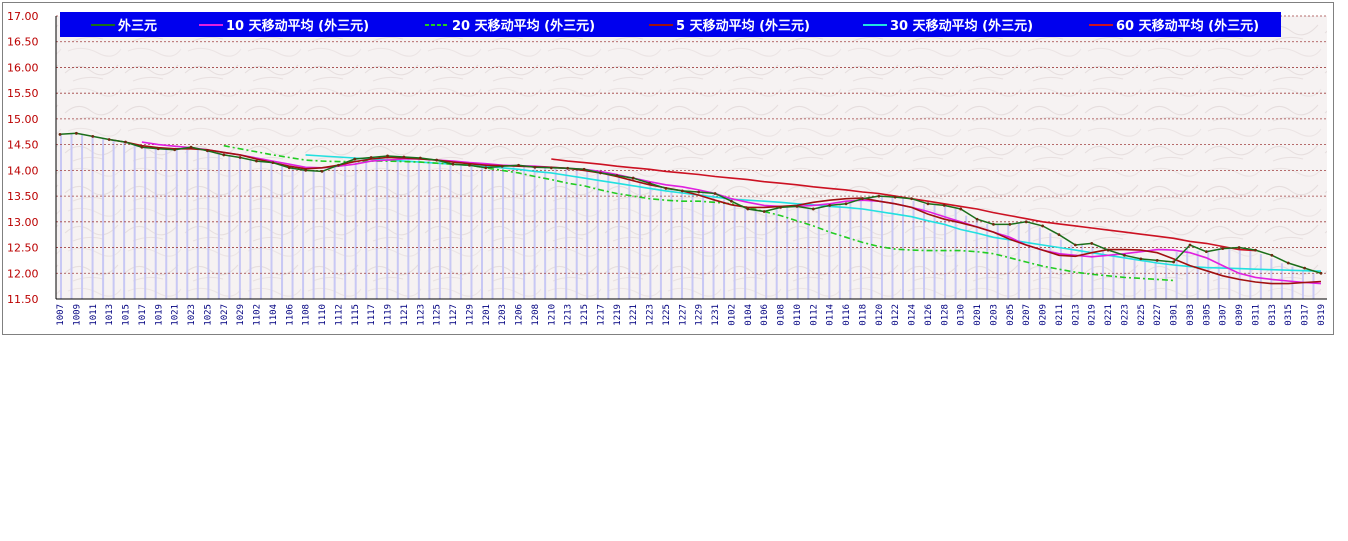 This screenshot has width=1348, height=541. I want to click on x-tick-label: 1203, so click(503, 315).